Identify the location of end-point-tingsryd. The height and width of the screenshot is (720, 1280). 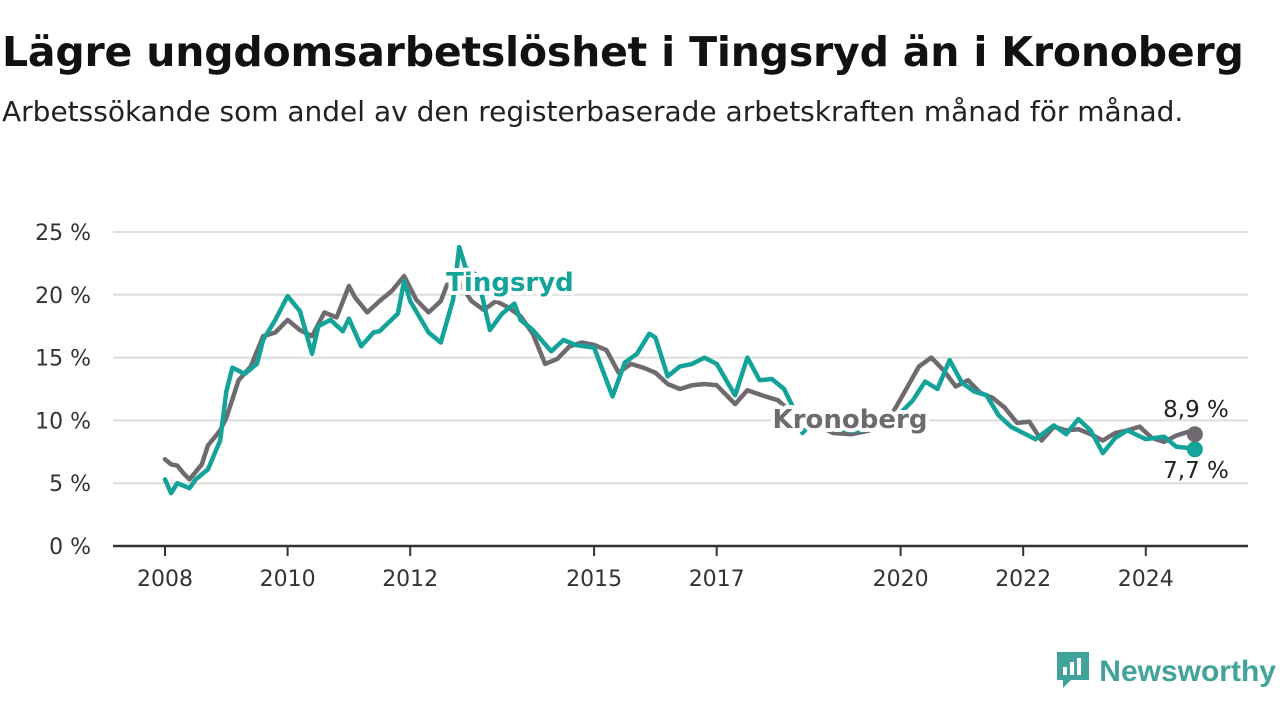
(1194, 449).